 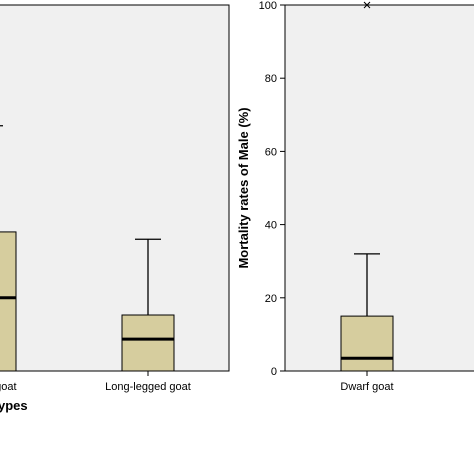 I want to click on outlier, so click(x=367, y=5).